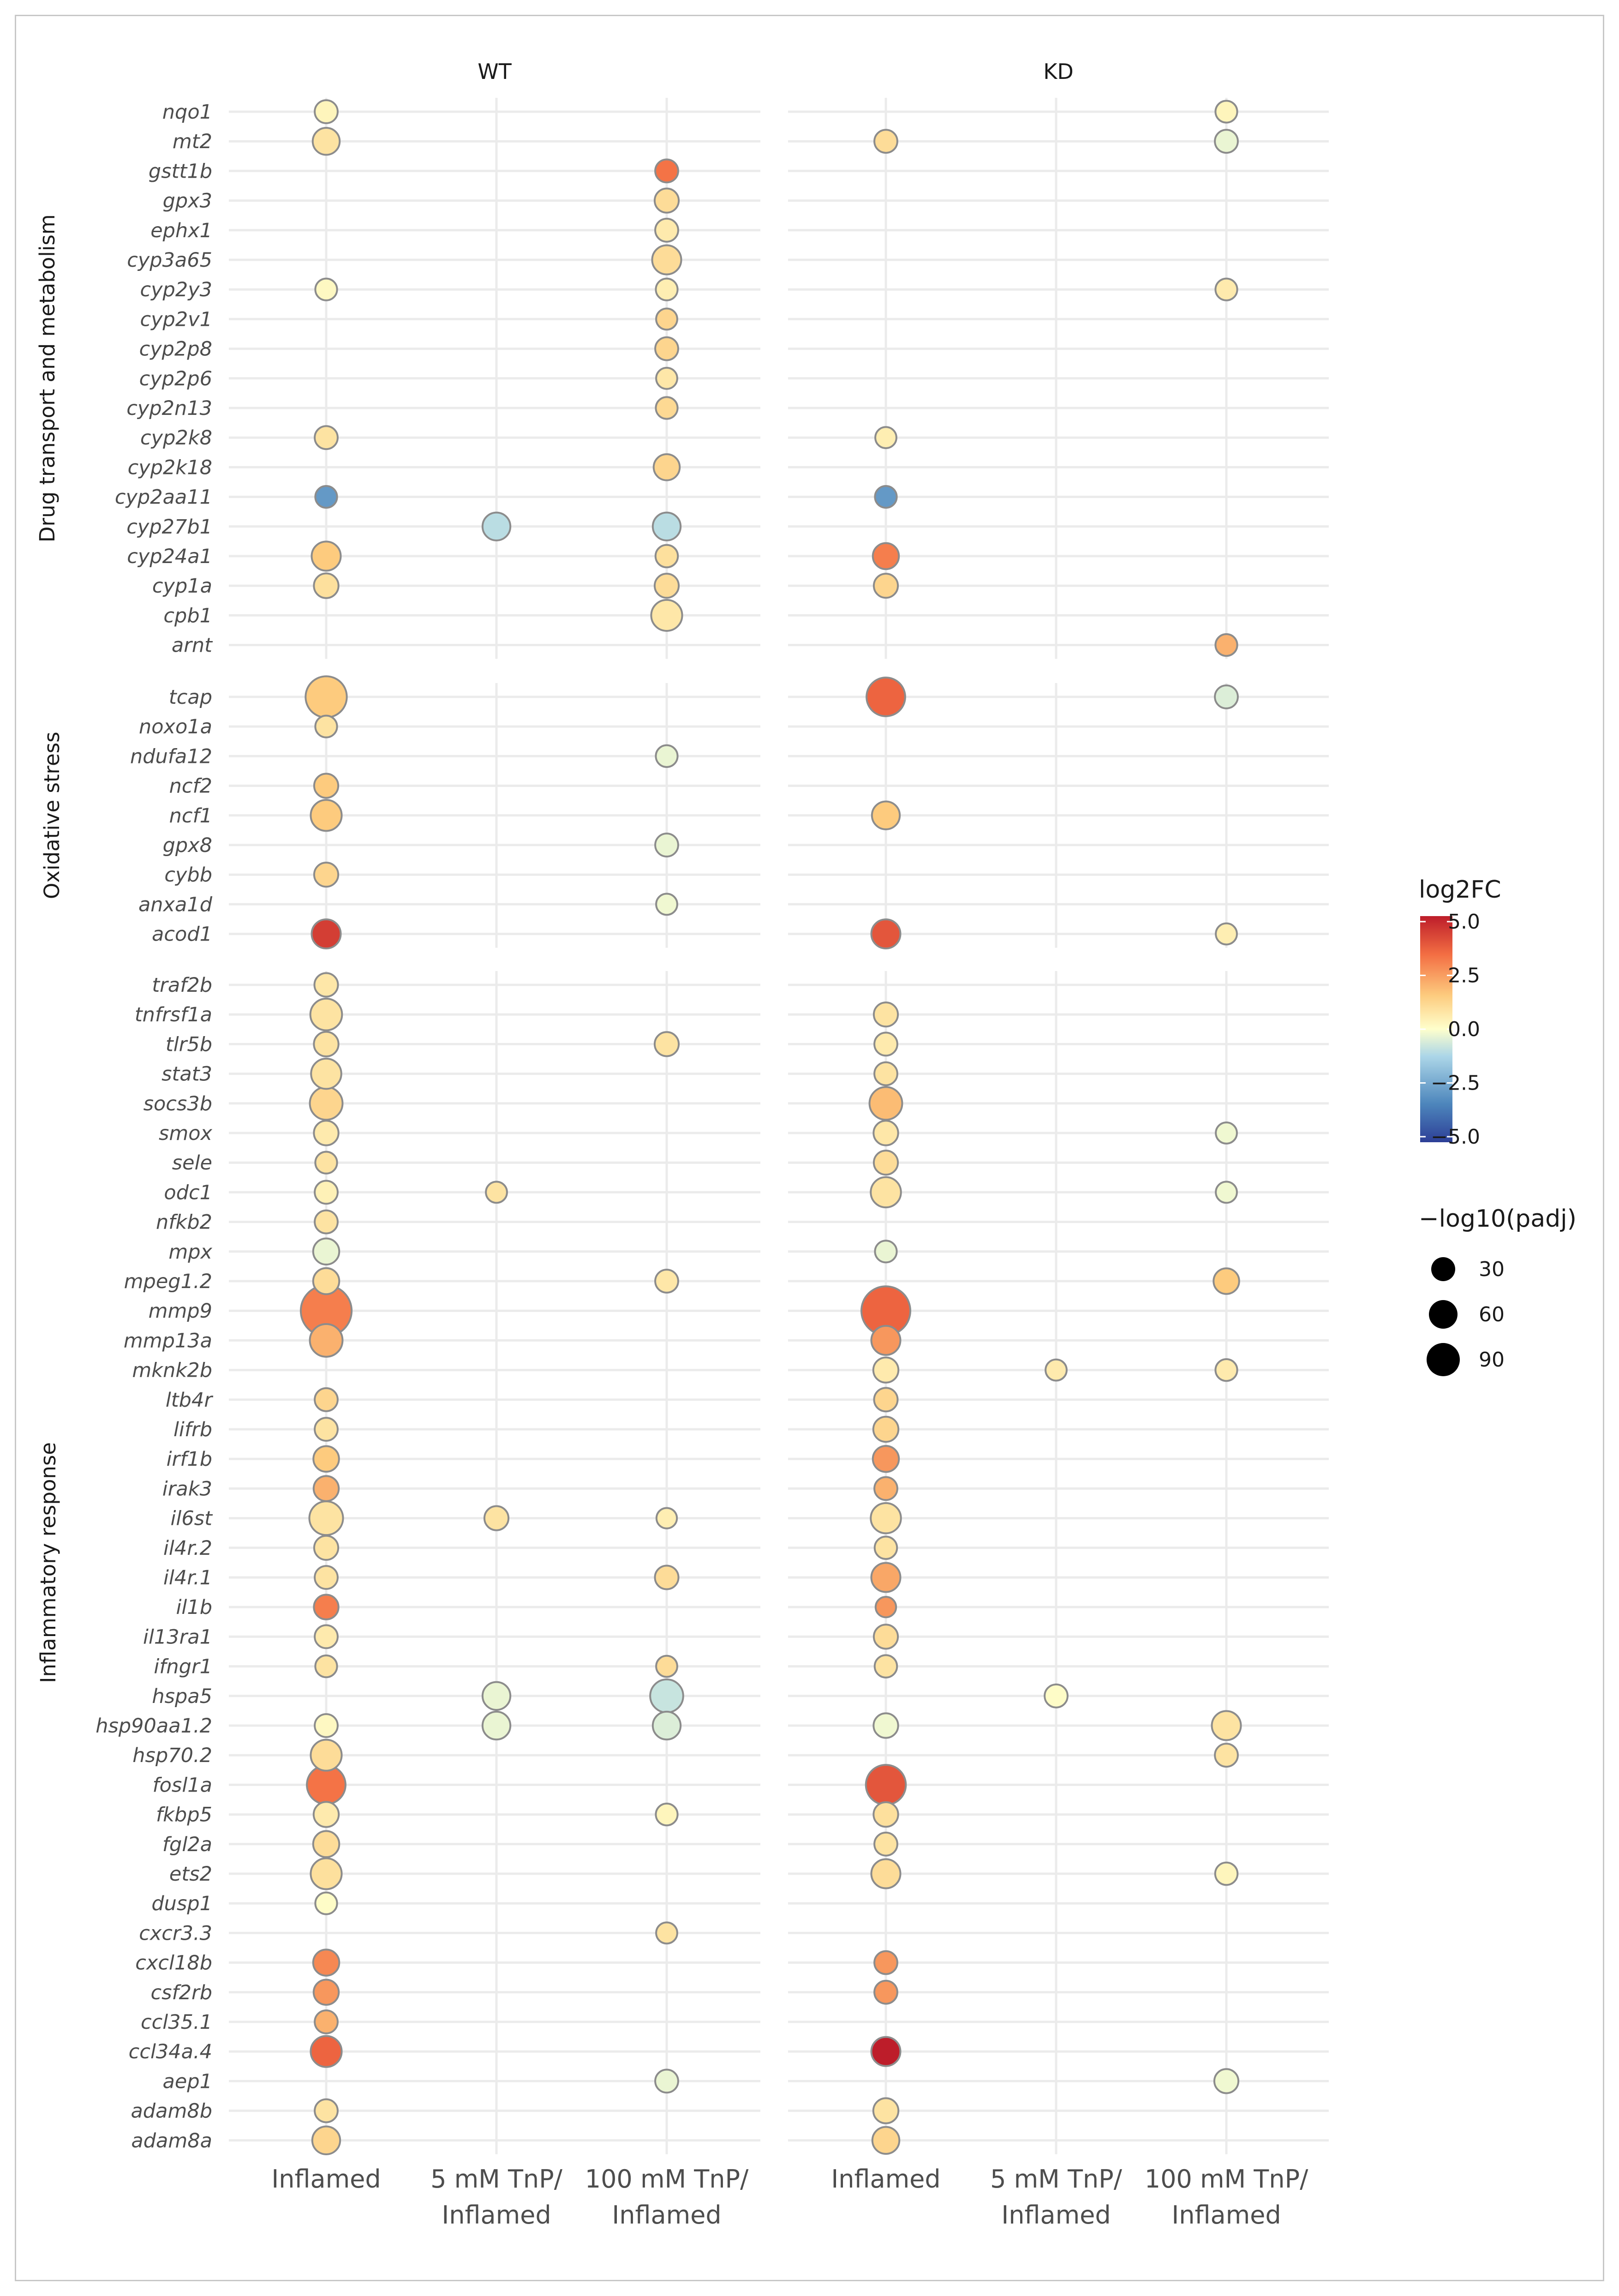 The image size is (1619, 2296). I want to click on point-wt-2-cyp2p8, so click(666, 348).